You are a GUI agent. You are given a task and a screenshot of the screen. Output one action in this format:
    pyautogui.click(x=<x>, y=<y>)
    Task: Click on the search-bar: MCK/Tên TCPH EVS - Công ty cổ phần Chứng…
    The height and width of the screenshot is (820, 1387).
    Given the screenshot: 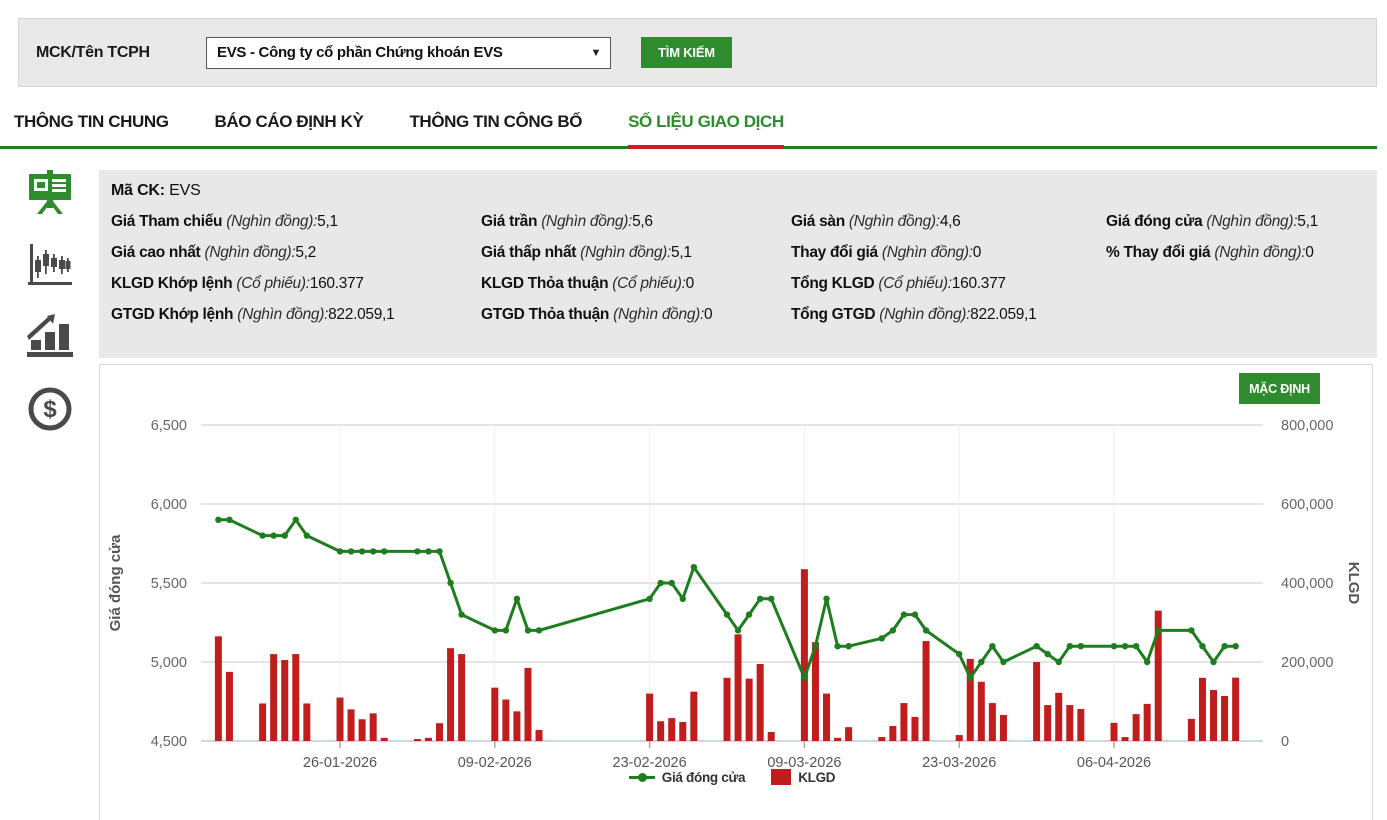 What is the action you would take?
    pyautogui.click(x=697, y=52)
    